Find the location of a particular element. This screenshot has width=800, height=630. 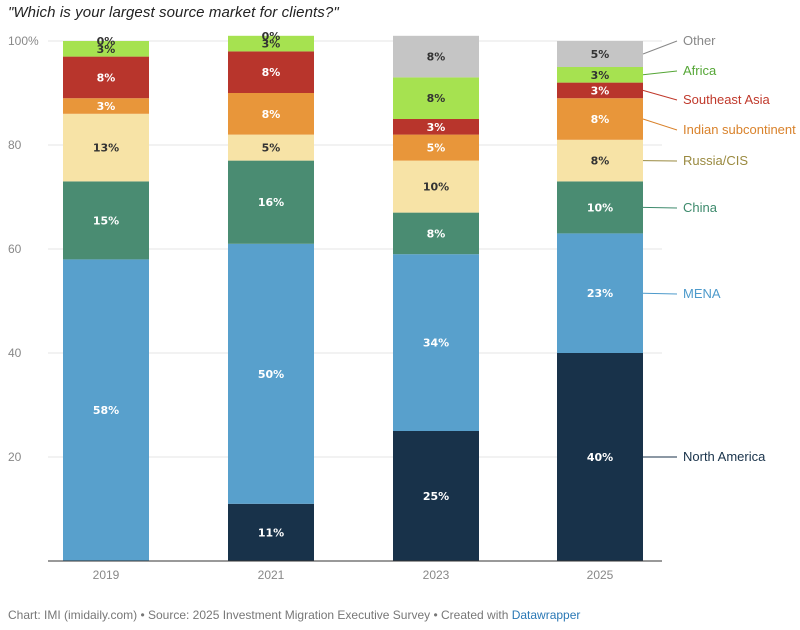

bar-segment-2023-north-america is located at coordinates (436, 496).